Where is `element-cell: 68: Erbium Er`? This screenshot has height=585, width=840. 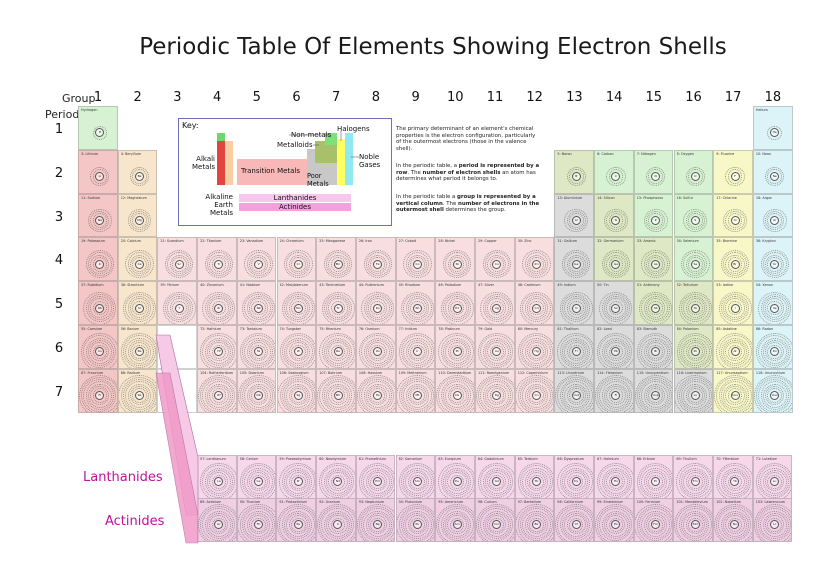
element-cell: 68: Erbium Er is located at coordinates (653, 477).